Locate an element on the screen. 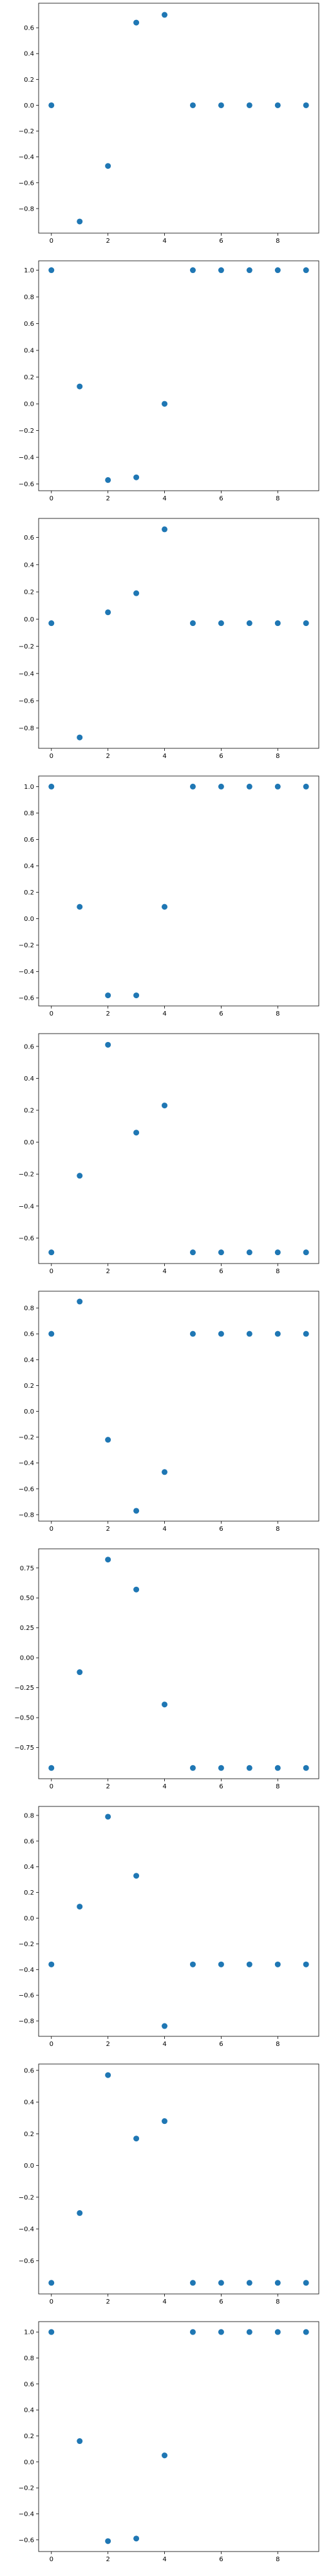 The width and height of the screenshot is (322, 2576). chart-panel-8: −0.8 −0.6 −0.4 −0.2 0.0 0.2 0.4 0.6 0.8 0 2 4 6 8 is located at coordinates (169, 1927).